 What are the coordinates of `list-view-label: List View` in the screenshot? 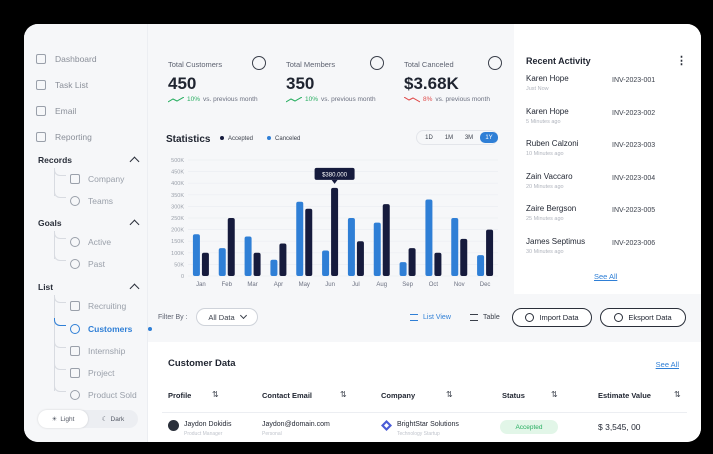 It's located at (437, 317).